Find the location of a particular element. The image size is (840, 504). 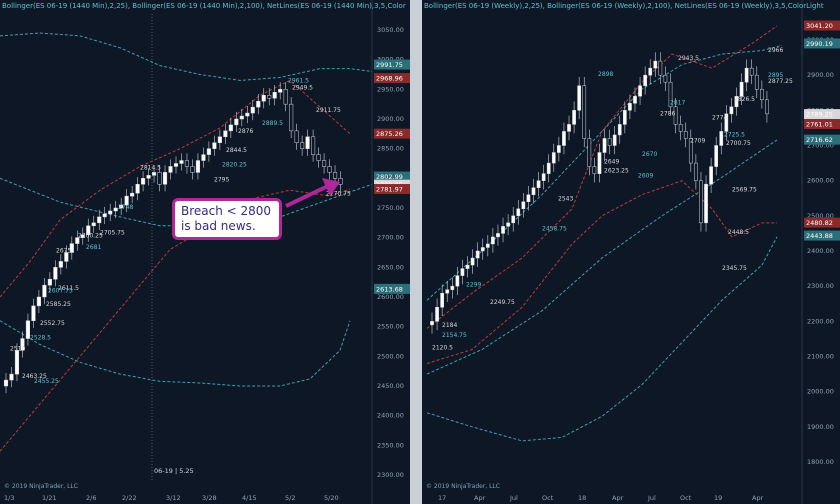

daily-price-tag-text: 2991.75 is located at coordinates (389, 65).